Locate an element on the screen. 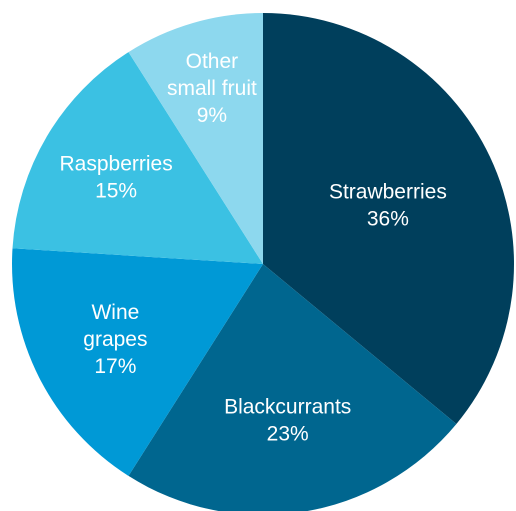  slice-label: Wine grapes 17% is located at coordinates (115, 339).